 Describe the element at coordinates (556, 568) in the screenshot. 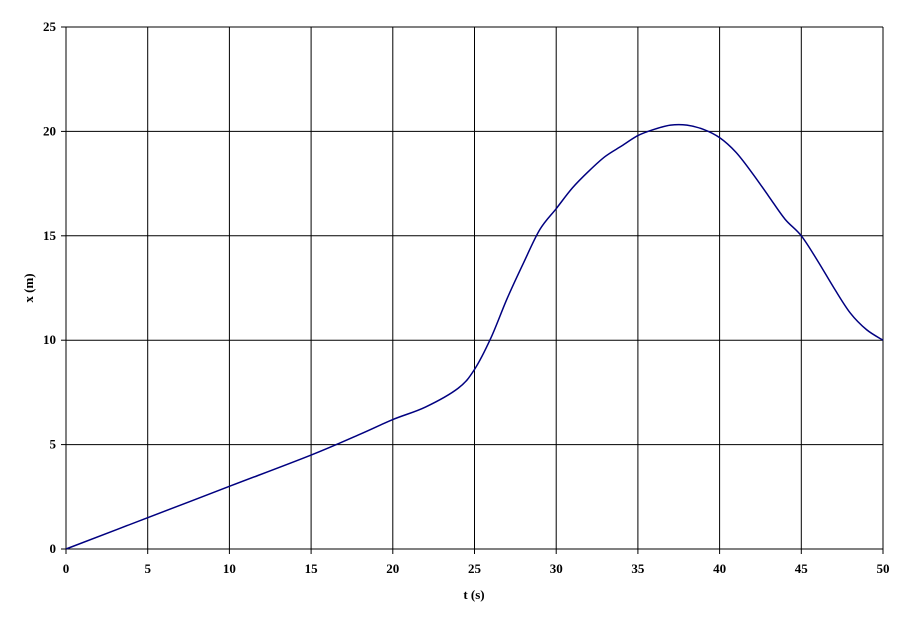

I see `x-tick-label: 30` at that location.